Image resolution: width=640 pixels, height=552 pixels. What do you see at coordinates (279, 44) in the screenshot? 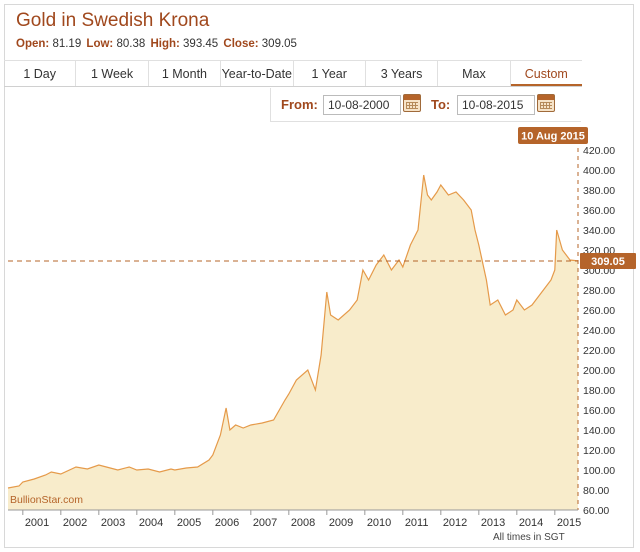
I see `close-value: 309.05` at bounding box center [279, 44].